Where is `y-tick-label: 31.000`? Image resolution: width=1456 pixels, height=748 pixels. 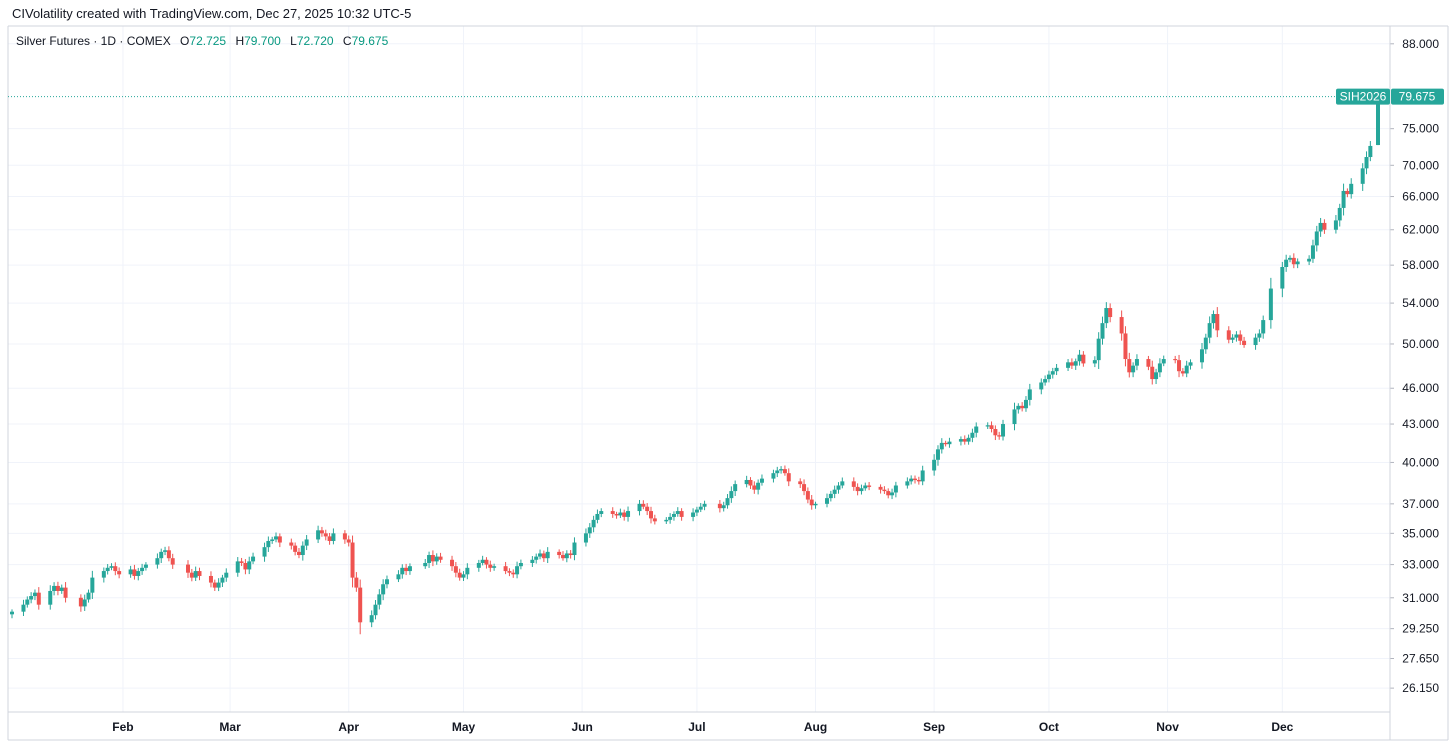 y-tick-label: 31.000 is located at coordinates (1420, 598).